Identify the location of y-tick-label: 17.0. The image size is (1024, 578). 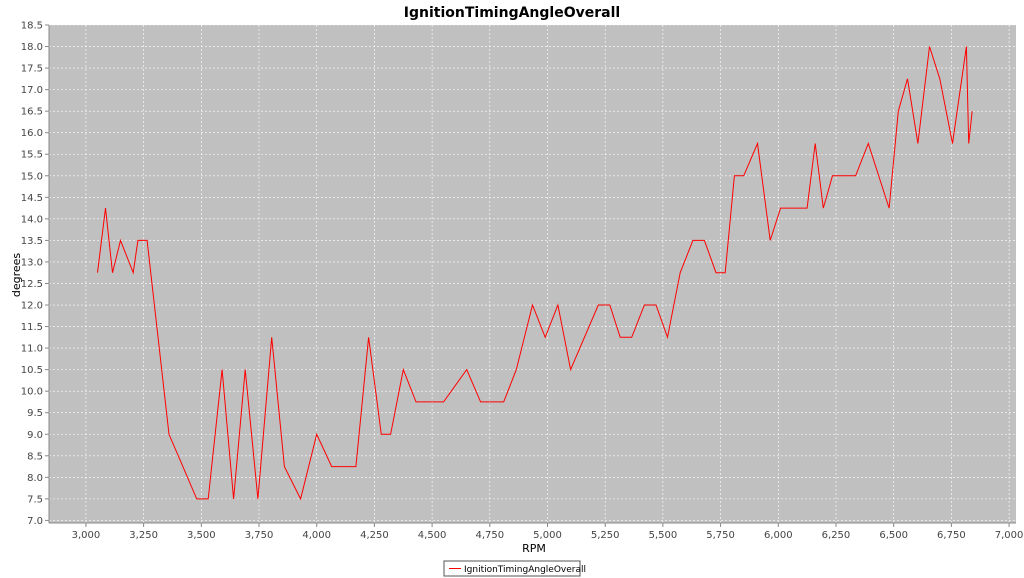
(32, 90).